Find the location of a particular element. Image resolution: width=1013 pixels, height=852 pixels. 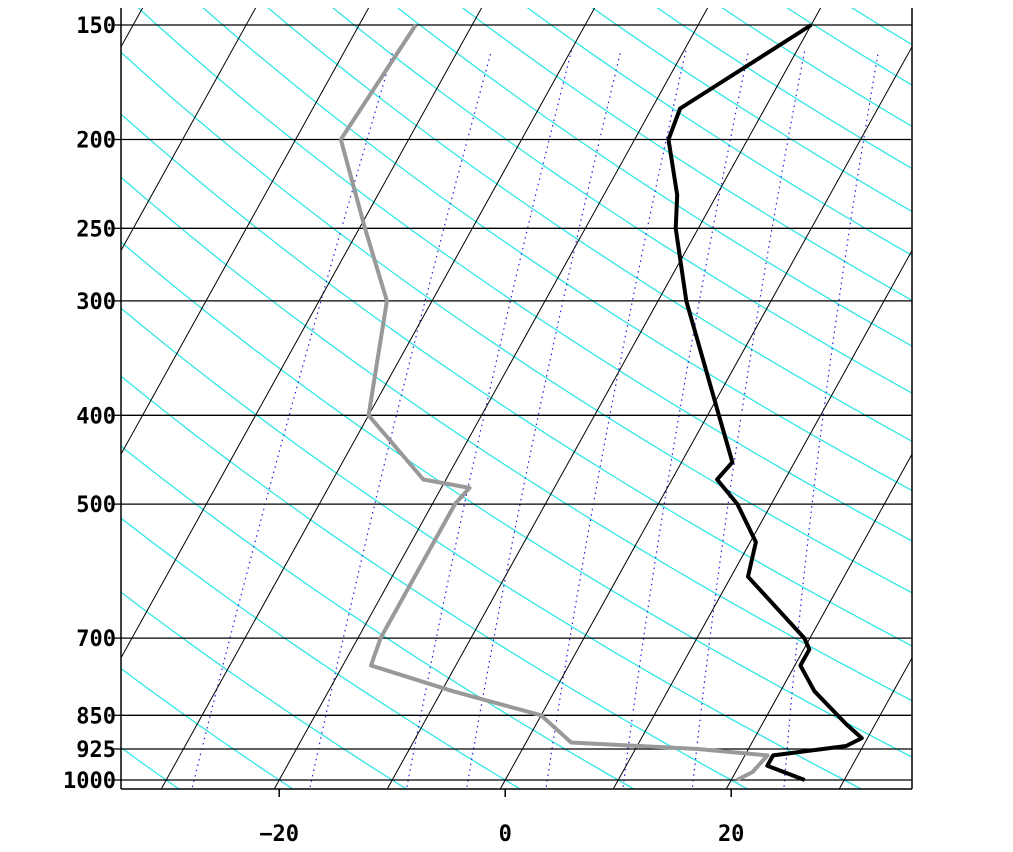

temperature-tick-label: −20 is located at coordinates (279, 834).